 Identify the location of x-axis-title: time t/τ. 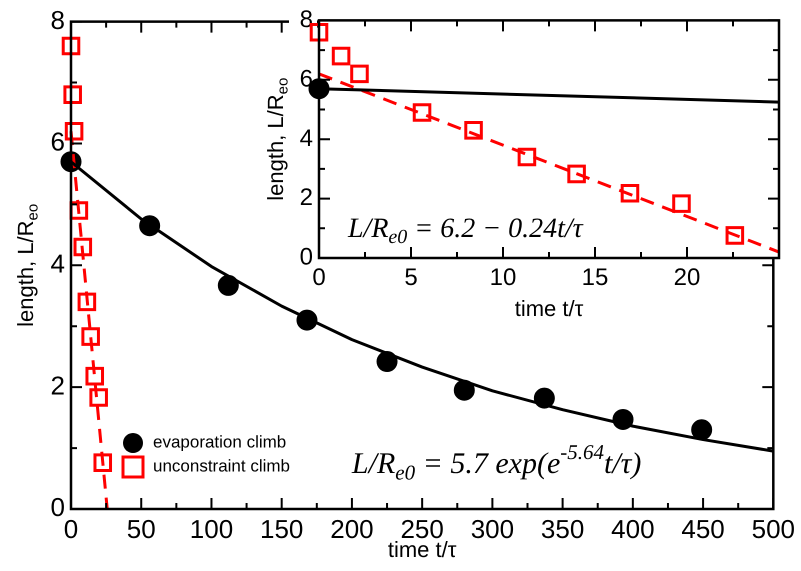
(549, 309).